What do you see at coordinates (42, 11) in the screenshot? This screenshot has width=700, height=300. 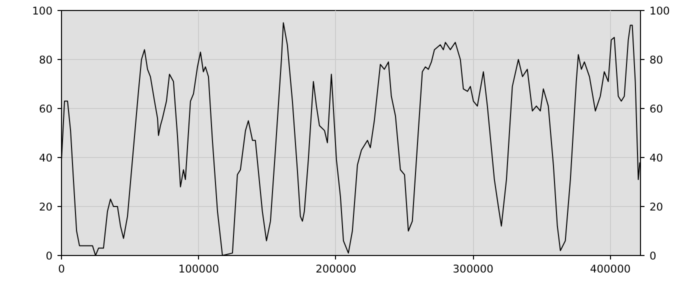 I see `y-tick-label: 100` at bounding box center [42, 11].